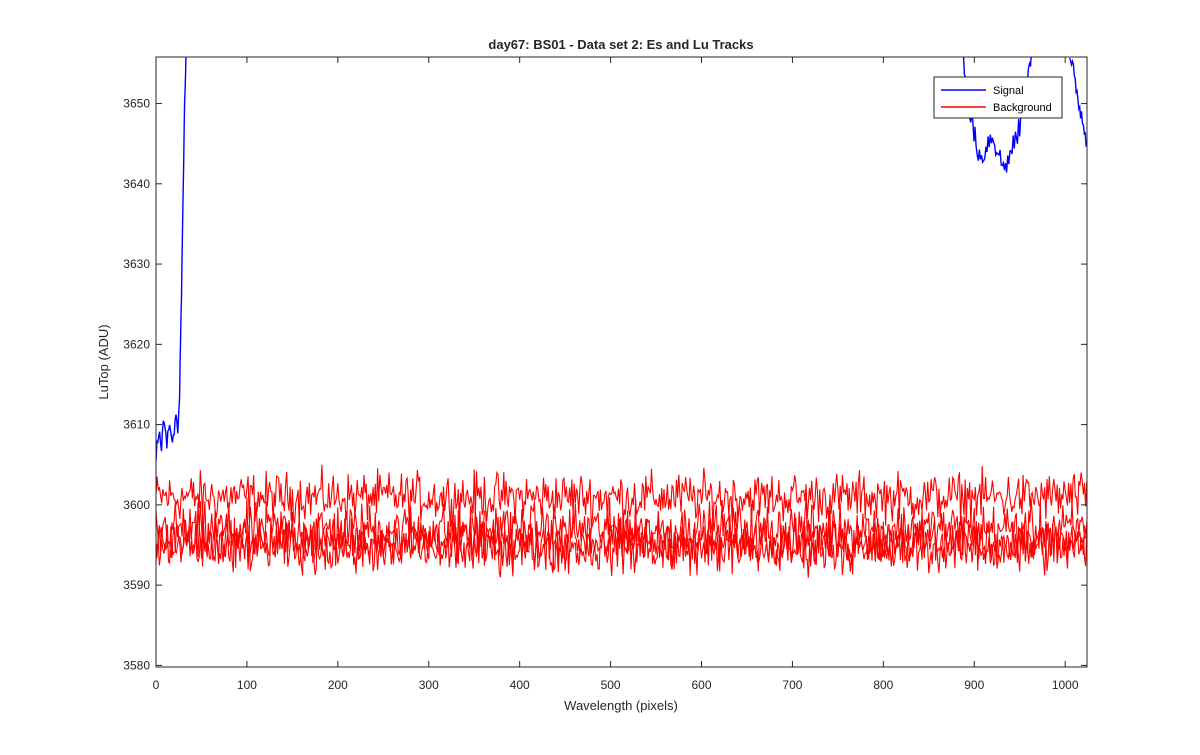  Describe the element at coordinates (136, 264) in the screenshot. I see `y-tick-label: 3630` at that location.